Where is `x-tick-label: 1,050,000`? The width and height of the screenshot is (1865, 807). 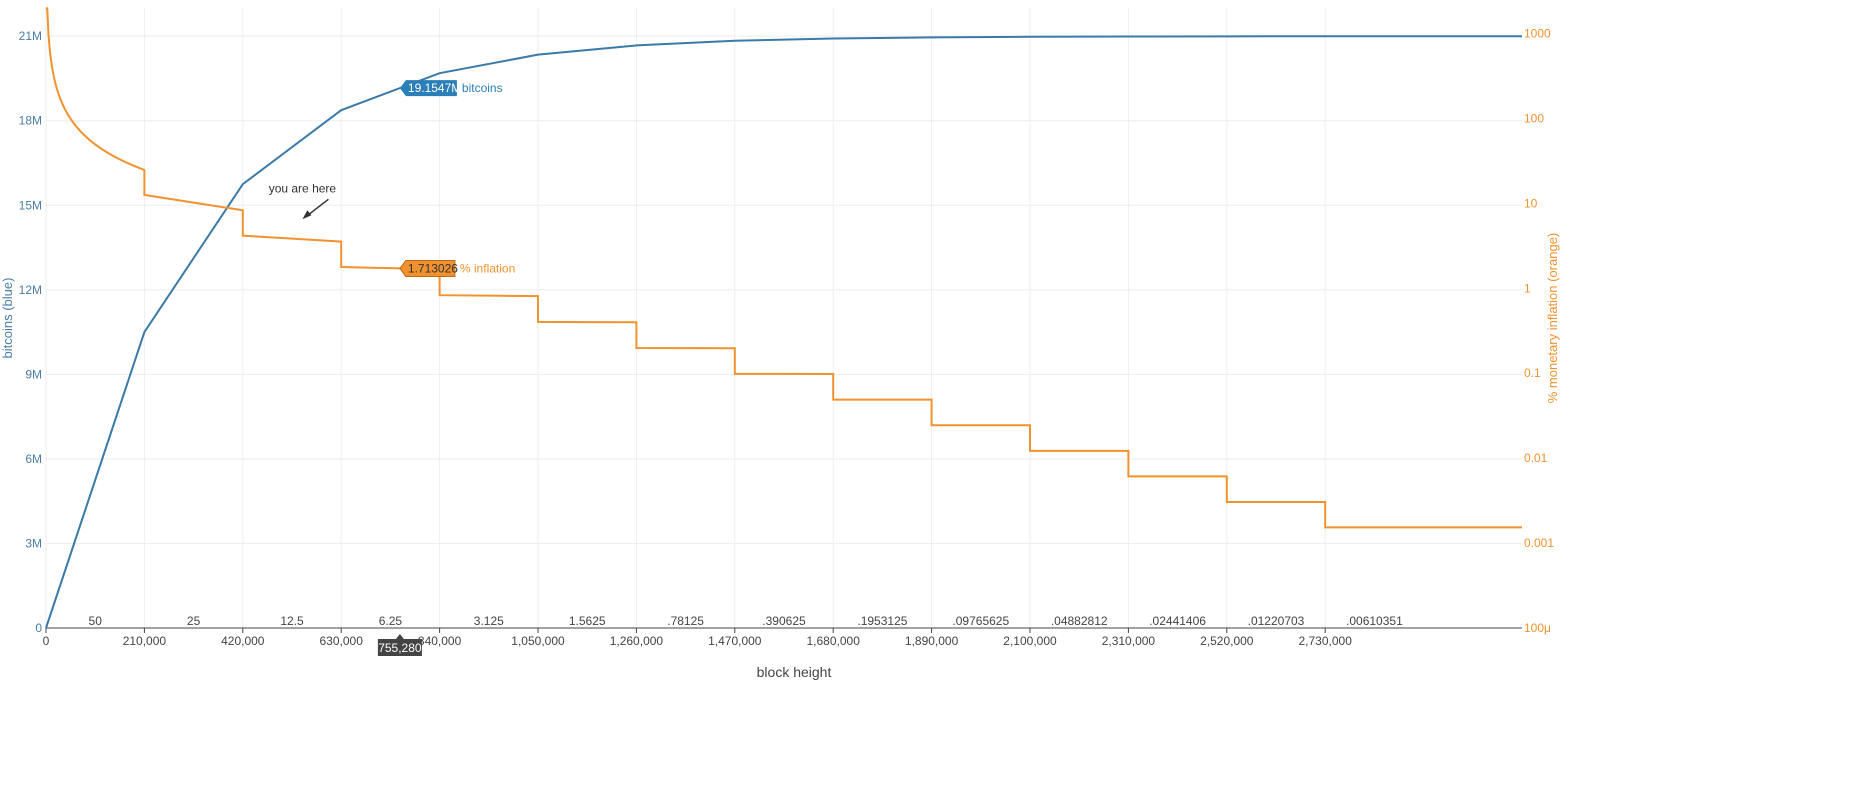
x-tick-label: 1,050,000 is located at coordinates (538, 641).